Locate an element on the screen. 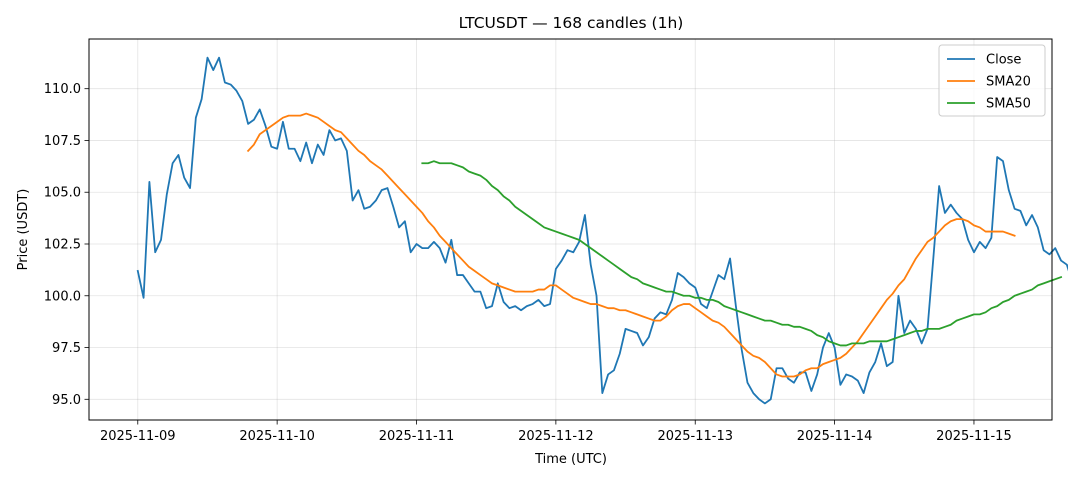 This screenshot has width=1068, height=481. legend-label-close: Close is located at coordinates (1003, 60).